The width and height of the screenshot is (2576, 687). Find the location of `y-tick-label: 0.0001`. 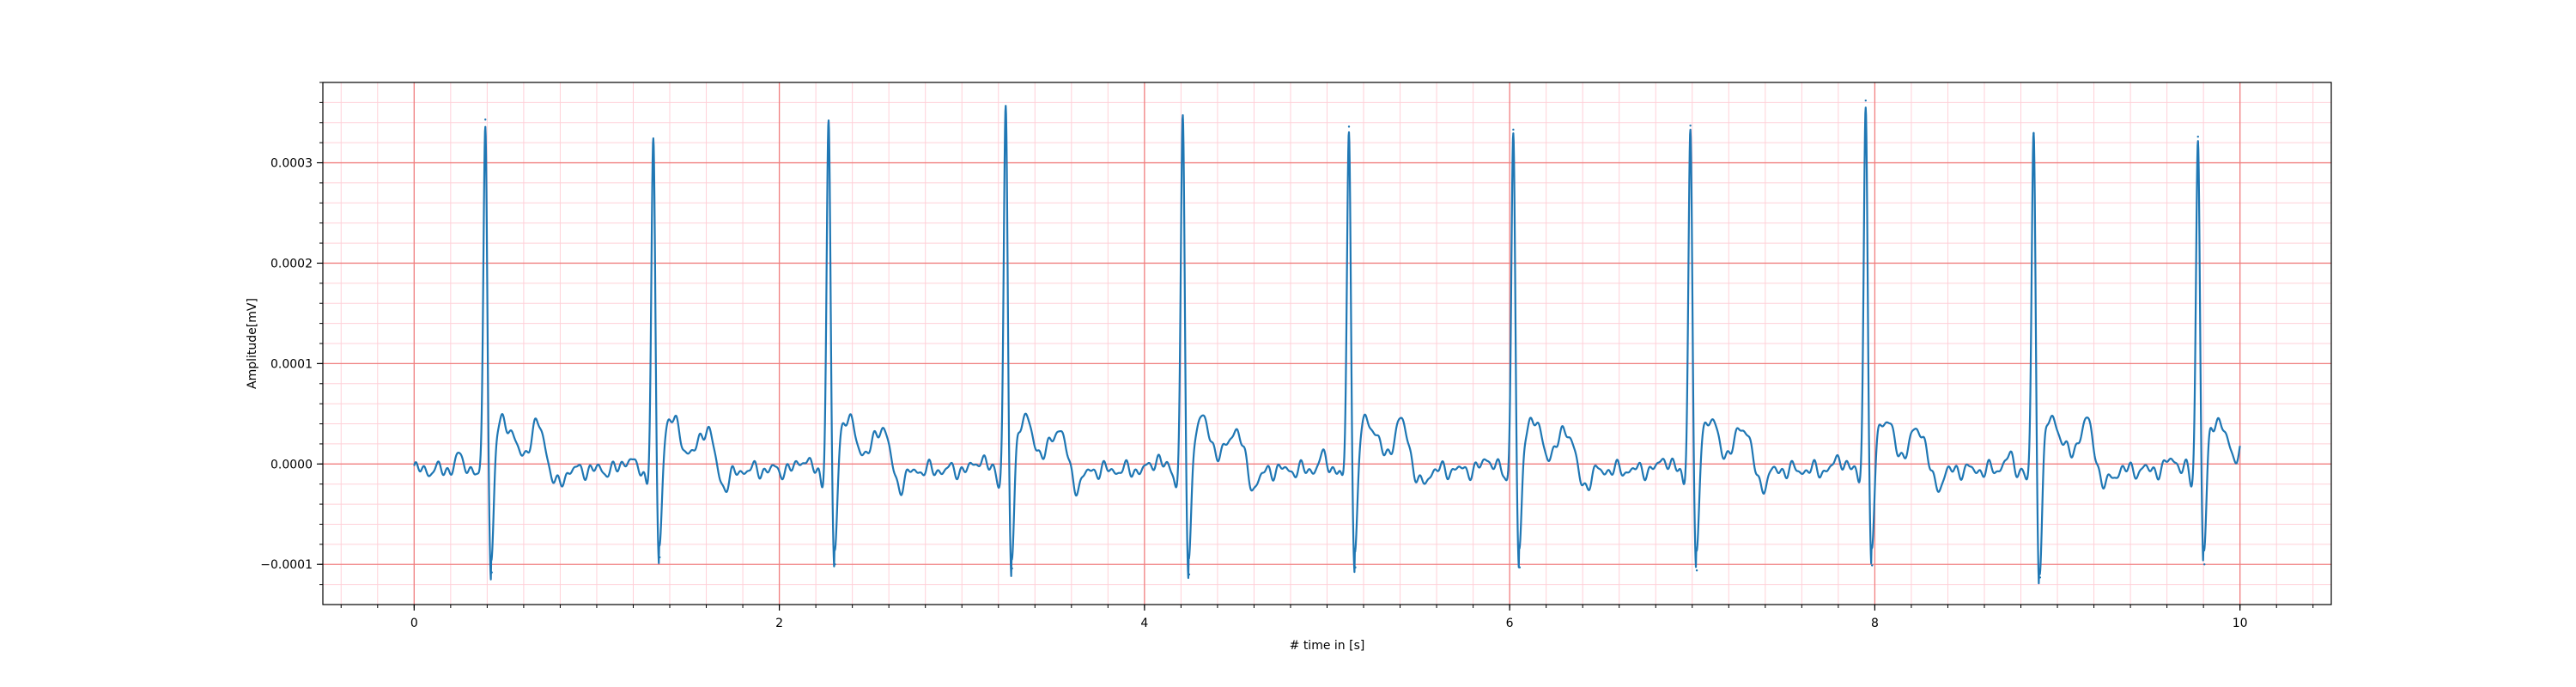

y-tick-label: 0.0001 is located at coordinates (291, 364).